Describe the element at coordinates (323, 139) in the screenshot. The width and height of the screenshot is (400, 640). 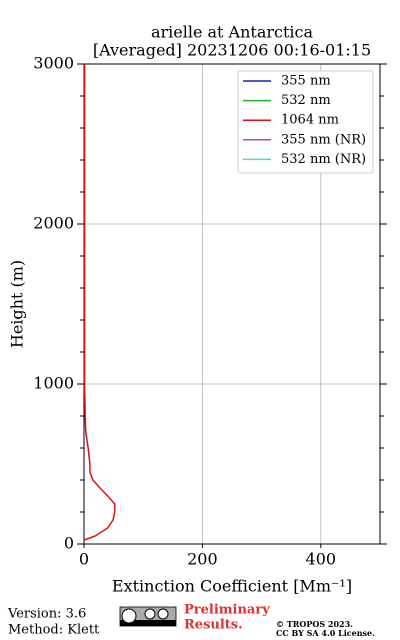
I see `legend-label: 355 nm (NR)` at that location.